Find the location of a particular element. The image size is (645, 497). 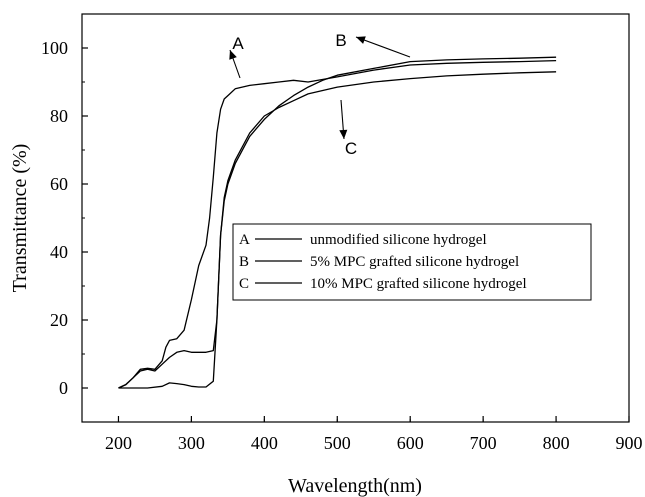

x-axis-title: Wavelength(nm) is located at coordinates (355, 486).